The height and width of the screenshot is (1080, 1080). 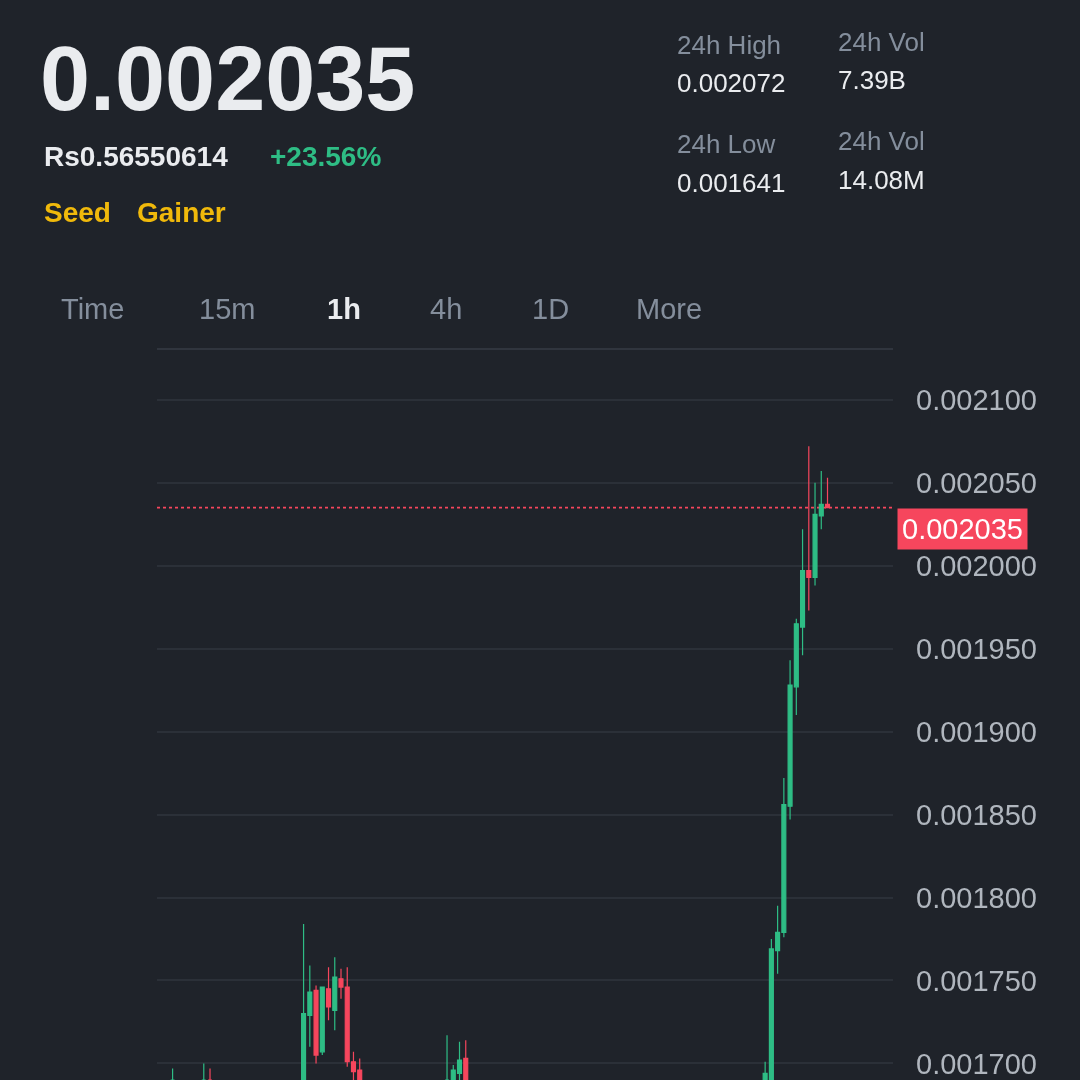 I want to click on text: +23.56%, so click(x=326, y=156).